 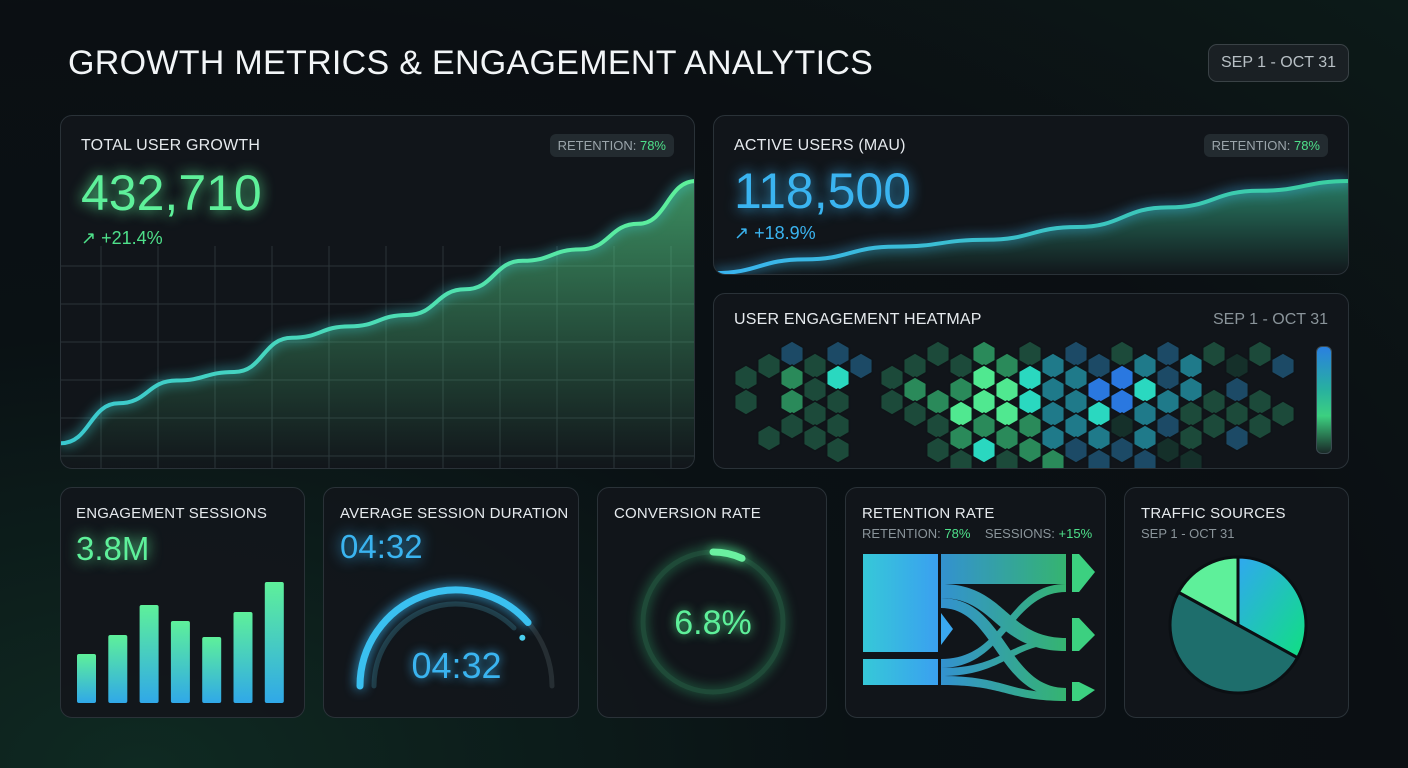 I want to click on mau-area-chart, so click(x=1031, y=226).